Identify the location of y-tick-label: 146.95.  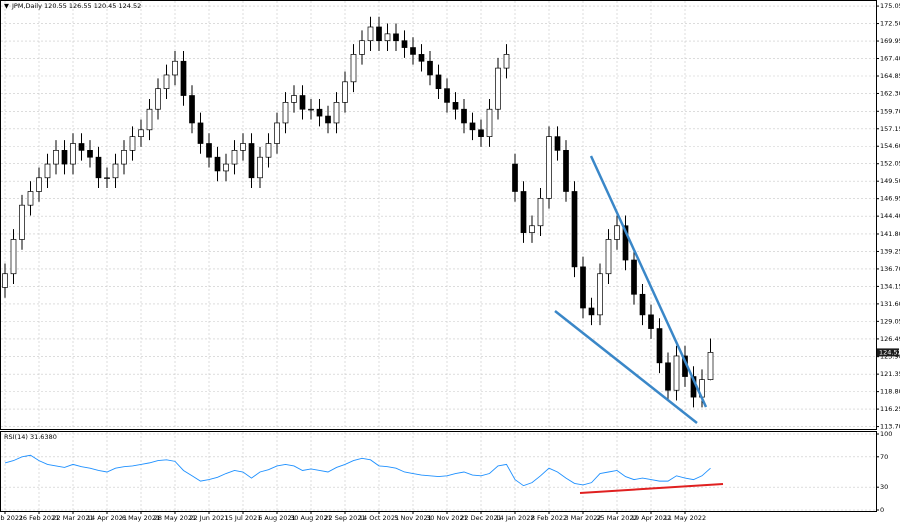
(890, 199).